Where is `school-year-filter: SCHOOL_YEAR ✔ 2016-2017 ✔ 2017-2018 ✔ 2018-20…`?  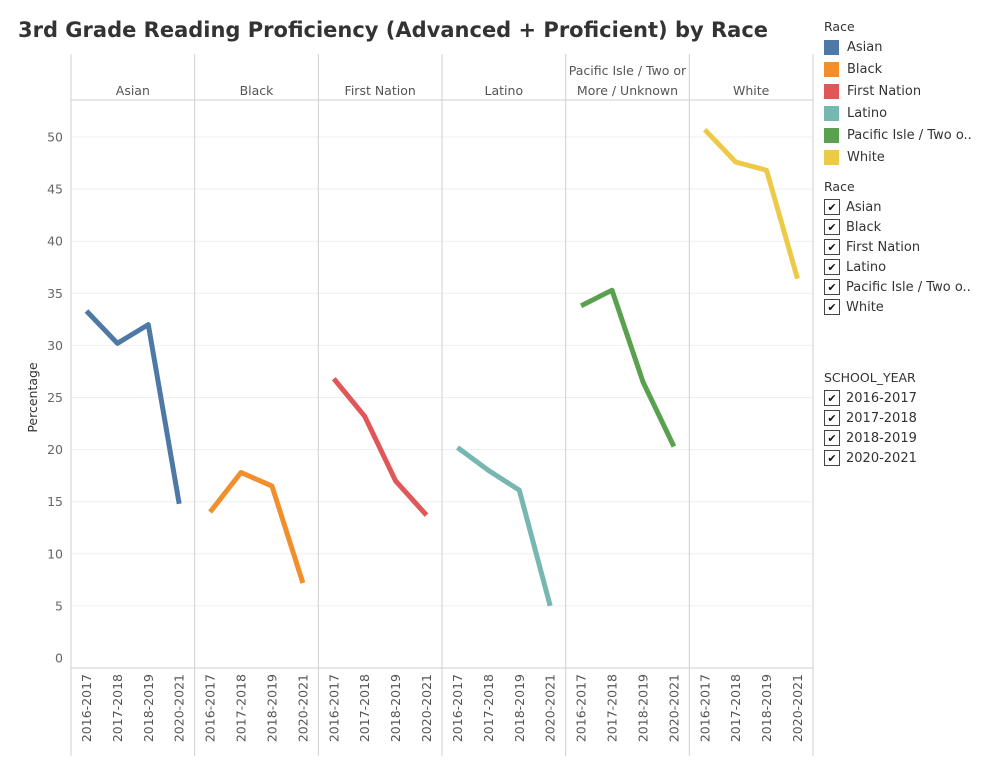 school-year-filter: SCHOOL_YEAR ✔ 2016-2017 ✔ 2017-2018 ✔ 2018-20… is located at coordinates (870, 418).